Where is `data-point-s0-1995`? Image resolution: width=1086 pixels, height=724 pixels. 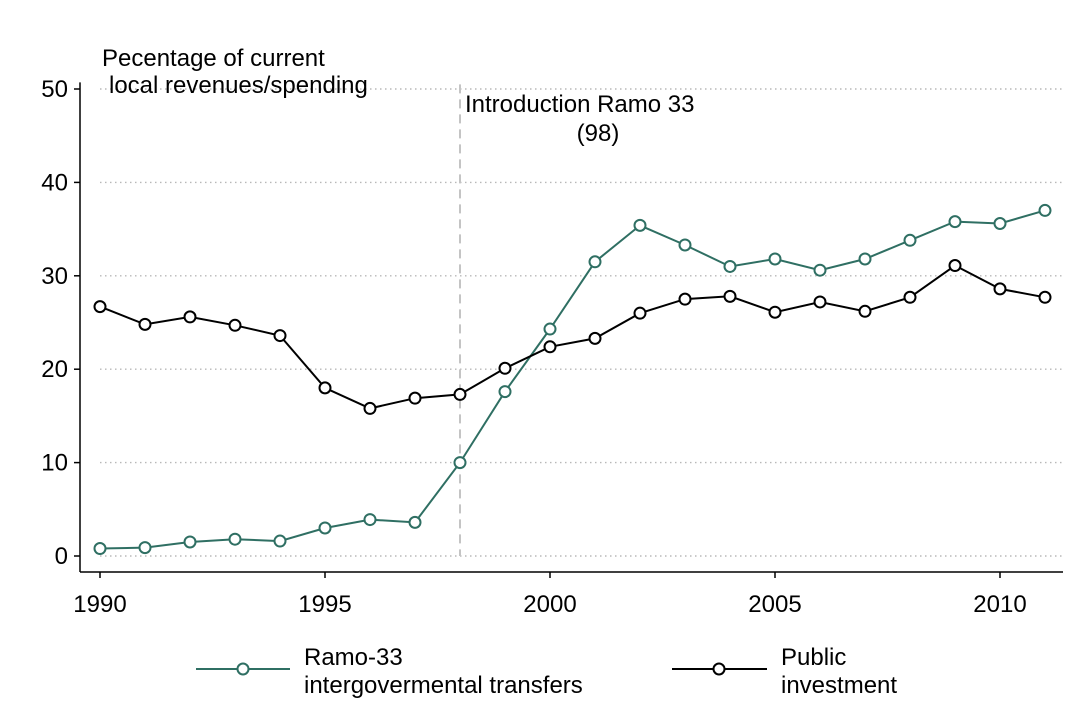 data-point-s0-1995 is located at coordinates (325, 528).